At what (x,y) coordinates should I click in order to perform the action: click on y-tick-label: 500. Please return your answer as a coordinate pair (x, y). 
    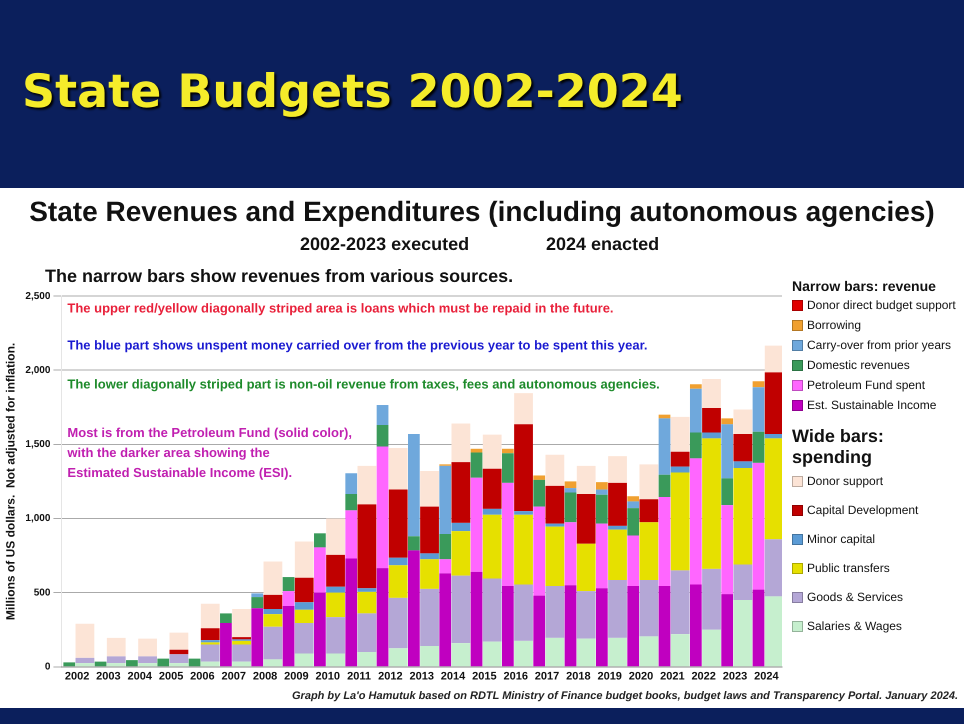
    Looking at the image, I should click on (42, 592).